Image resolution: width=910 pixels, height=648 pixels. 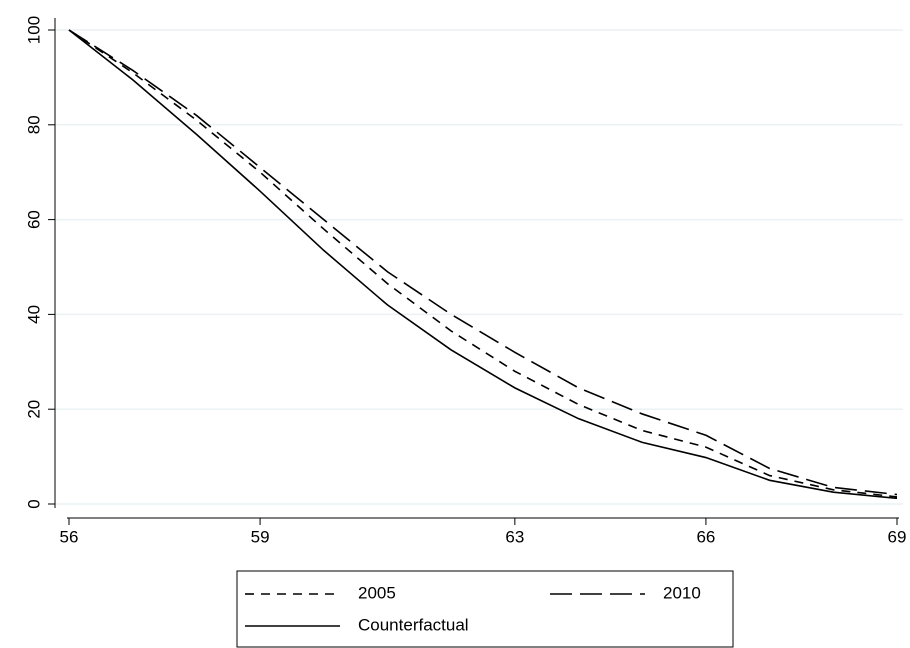 I want to click on y-tick-label: 0, so click(x=33, y=503).